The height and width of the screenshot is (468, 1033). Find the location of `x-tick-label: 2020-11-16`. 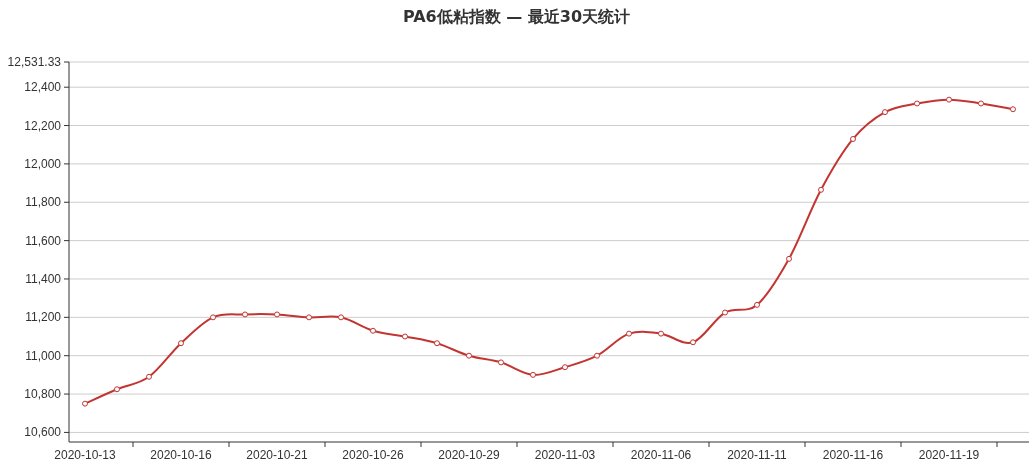

x-tick-label: 2020-11-16 is located at coordinates (853, 455).